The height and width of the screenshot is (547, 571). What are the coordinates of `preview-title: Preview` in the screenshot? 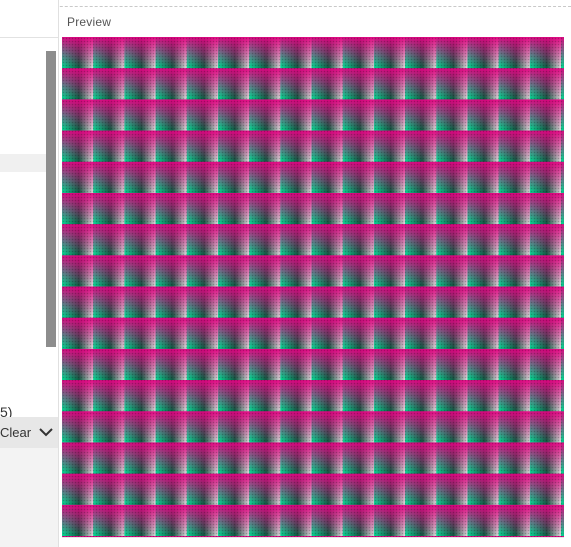 It's located at (89, 22).